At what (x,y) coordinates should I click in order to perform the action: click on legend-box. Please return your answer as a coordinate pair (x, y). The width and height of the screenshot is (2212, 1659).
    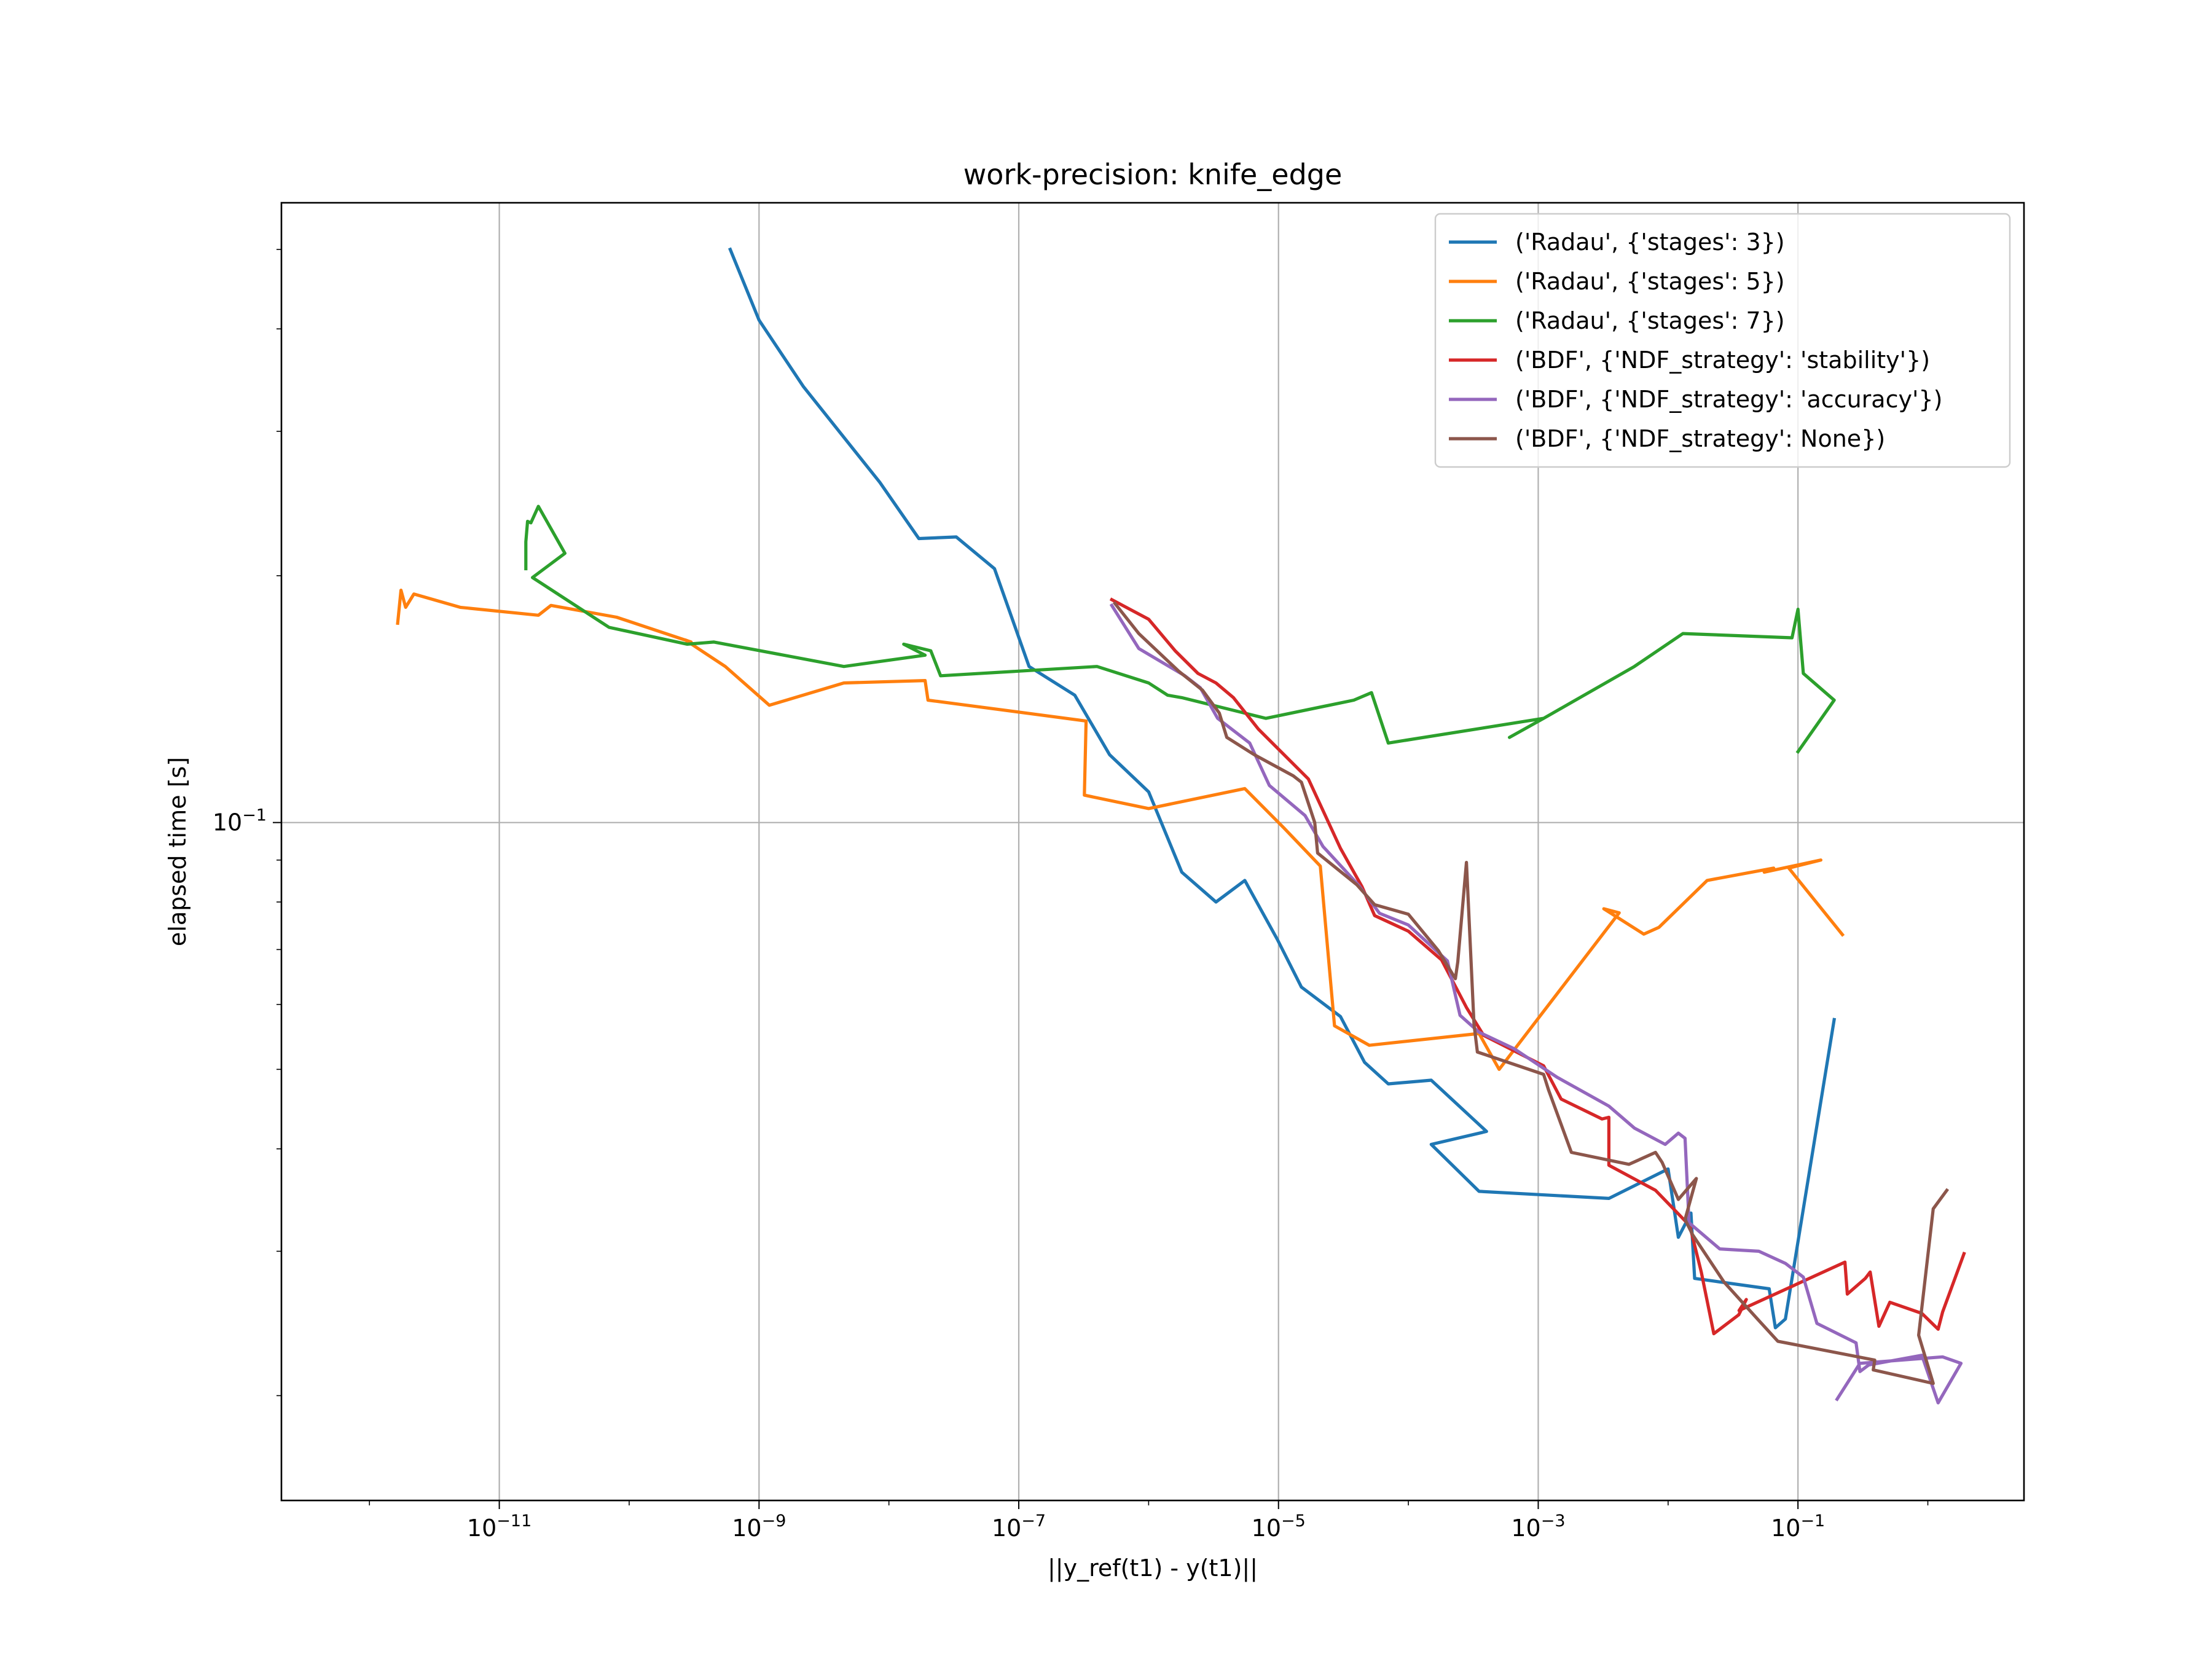
    Looking at the image, I should click on (1722, 340).